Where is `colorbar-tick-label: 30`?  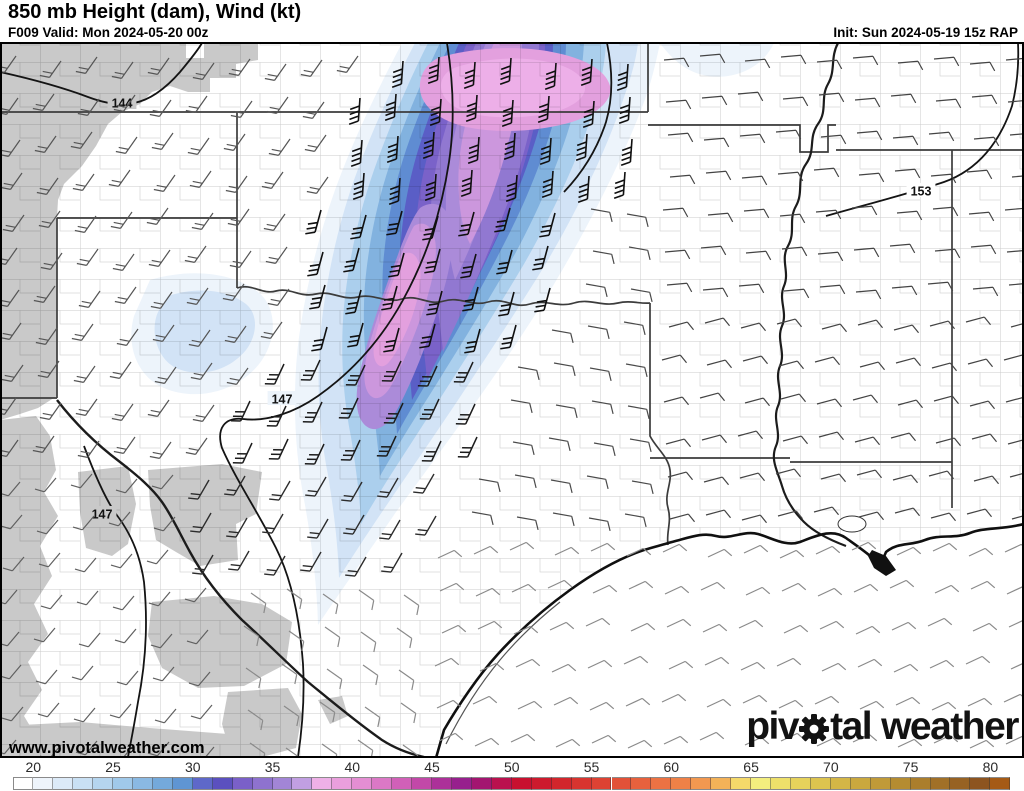
colorbar-tick-label: 30 is located at coordinates (192, 767).